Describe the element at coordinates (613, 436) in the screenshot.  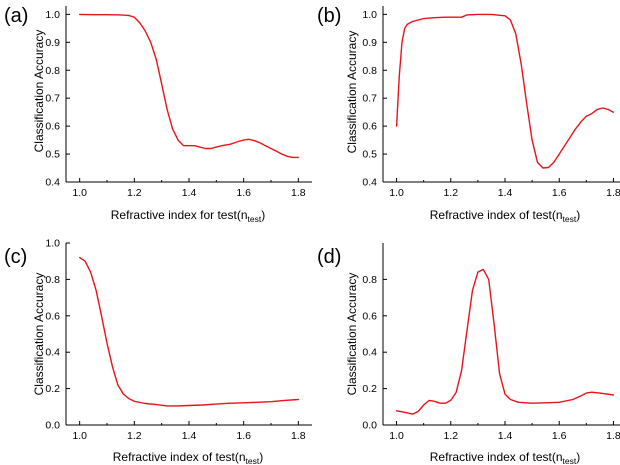
I see `x-tick-label-d: 1.8` at that location.